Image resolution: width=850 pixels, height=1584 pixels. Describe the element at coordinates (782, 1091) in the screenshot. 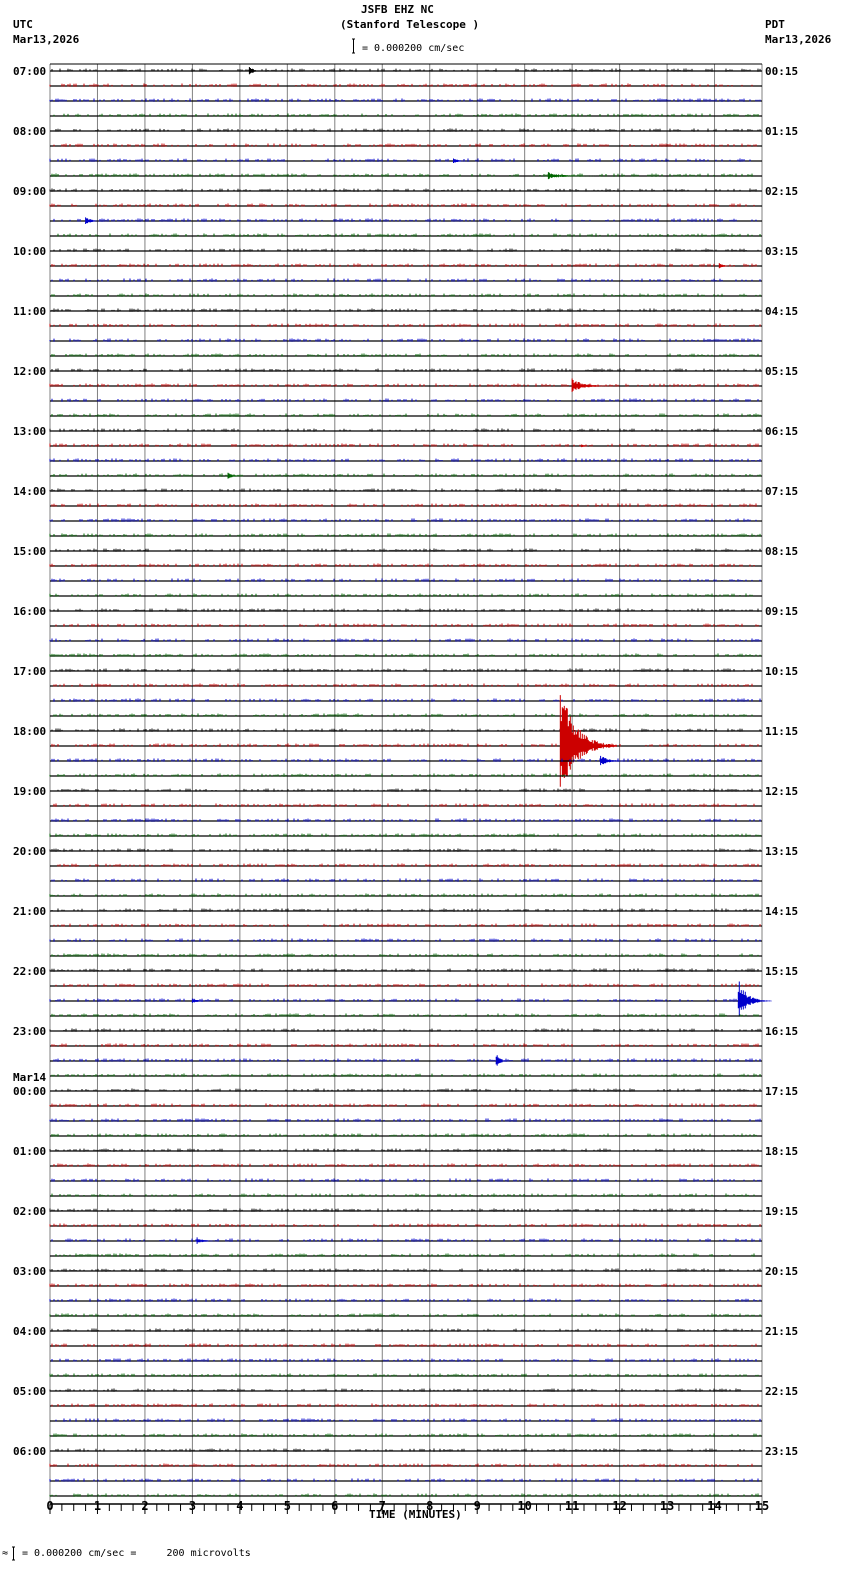

I see `pdt-hour-label: 17:15` at that location.